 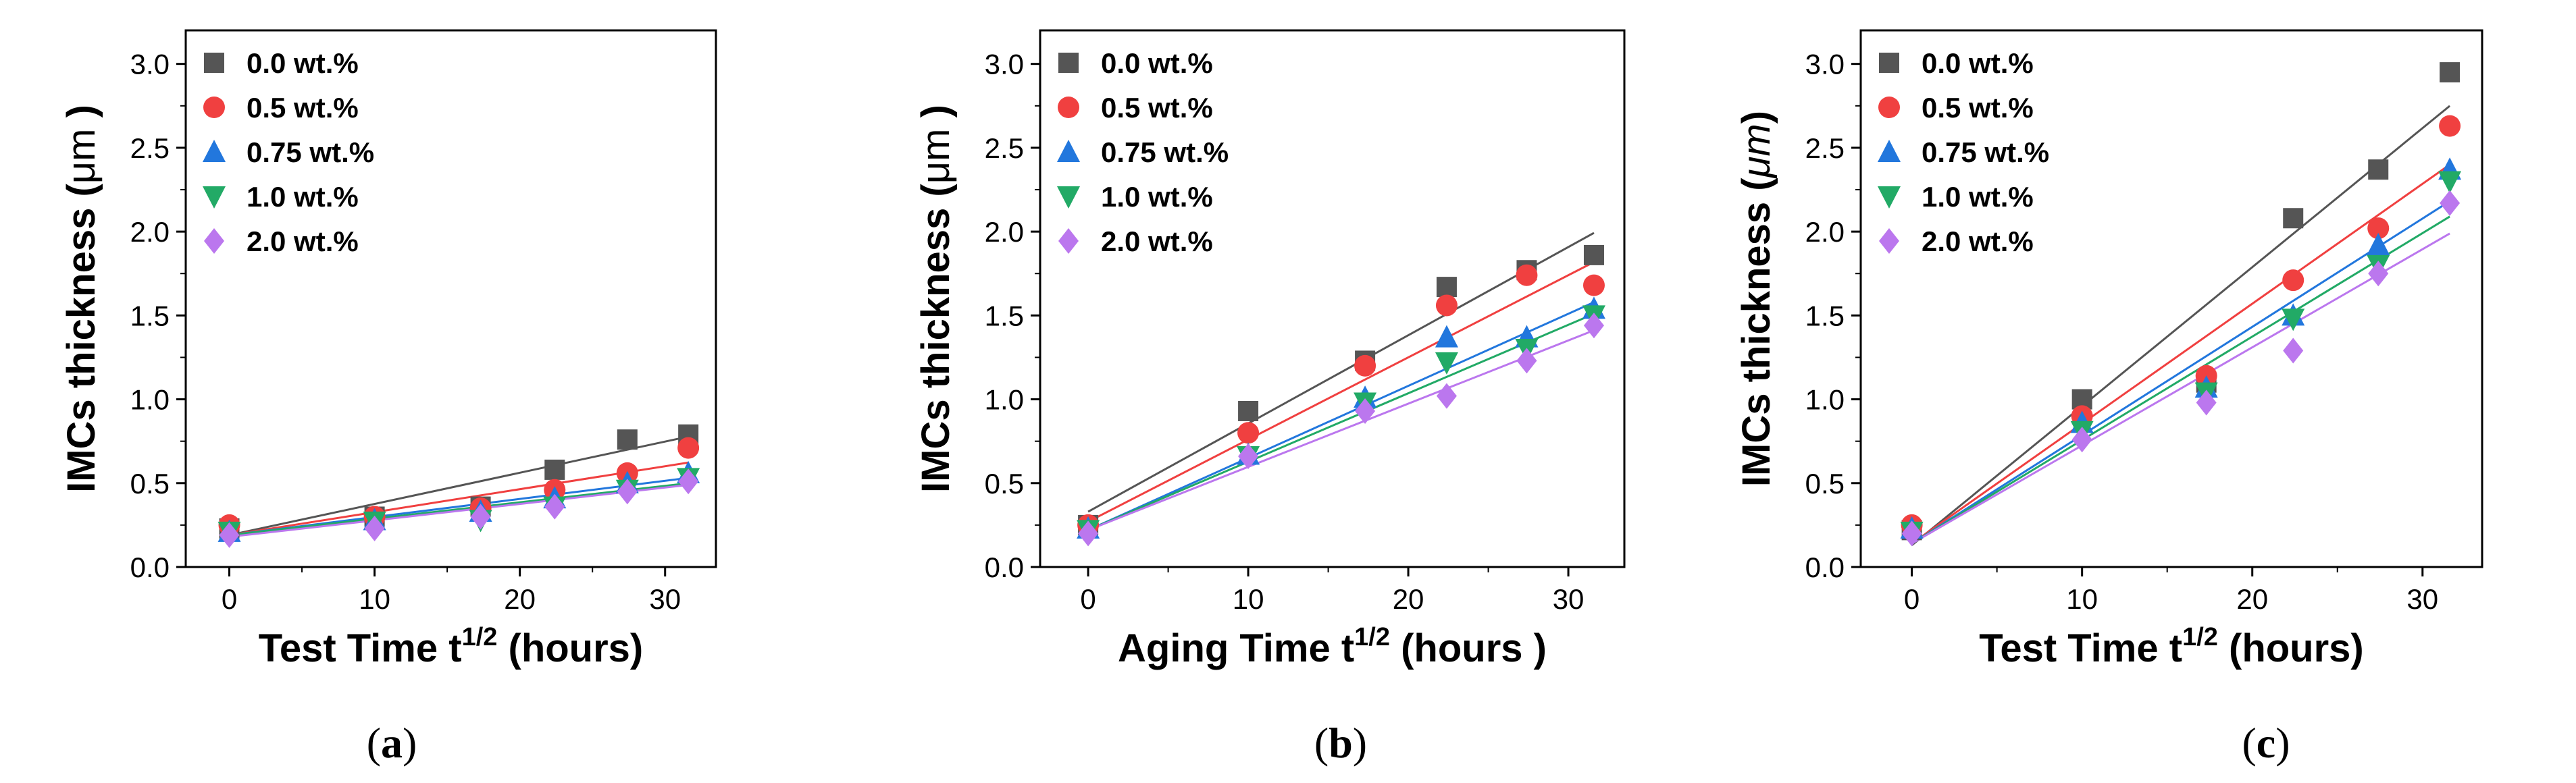 I want to click on panel-caption: (c), so click(x=2266, y=743).